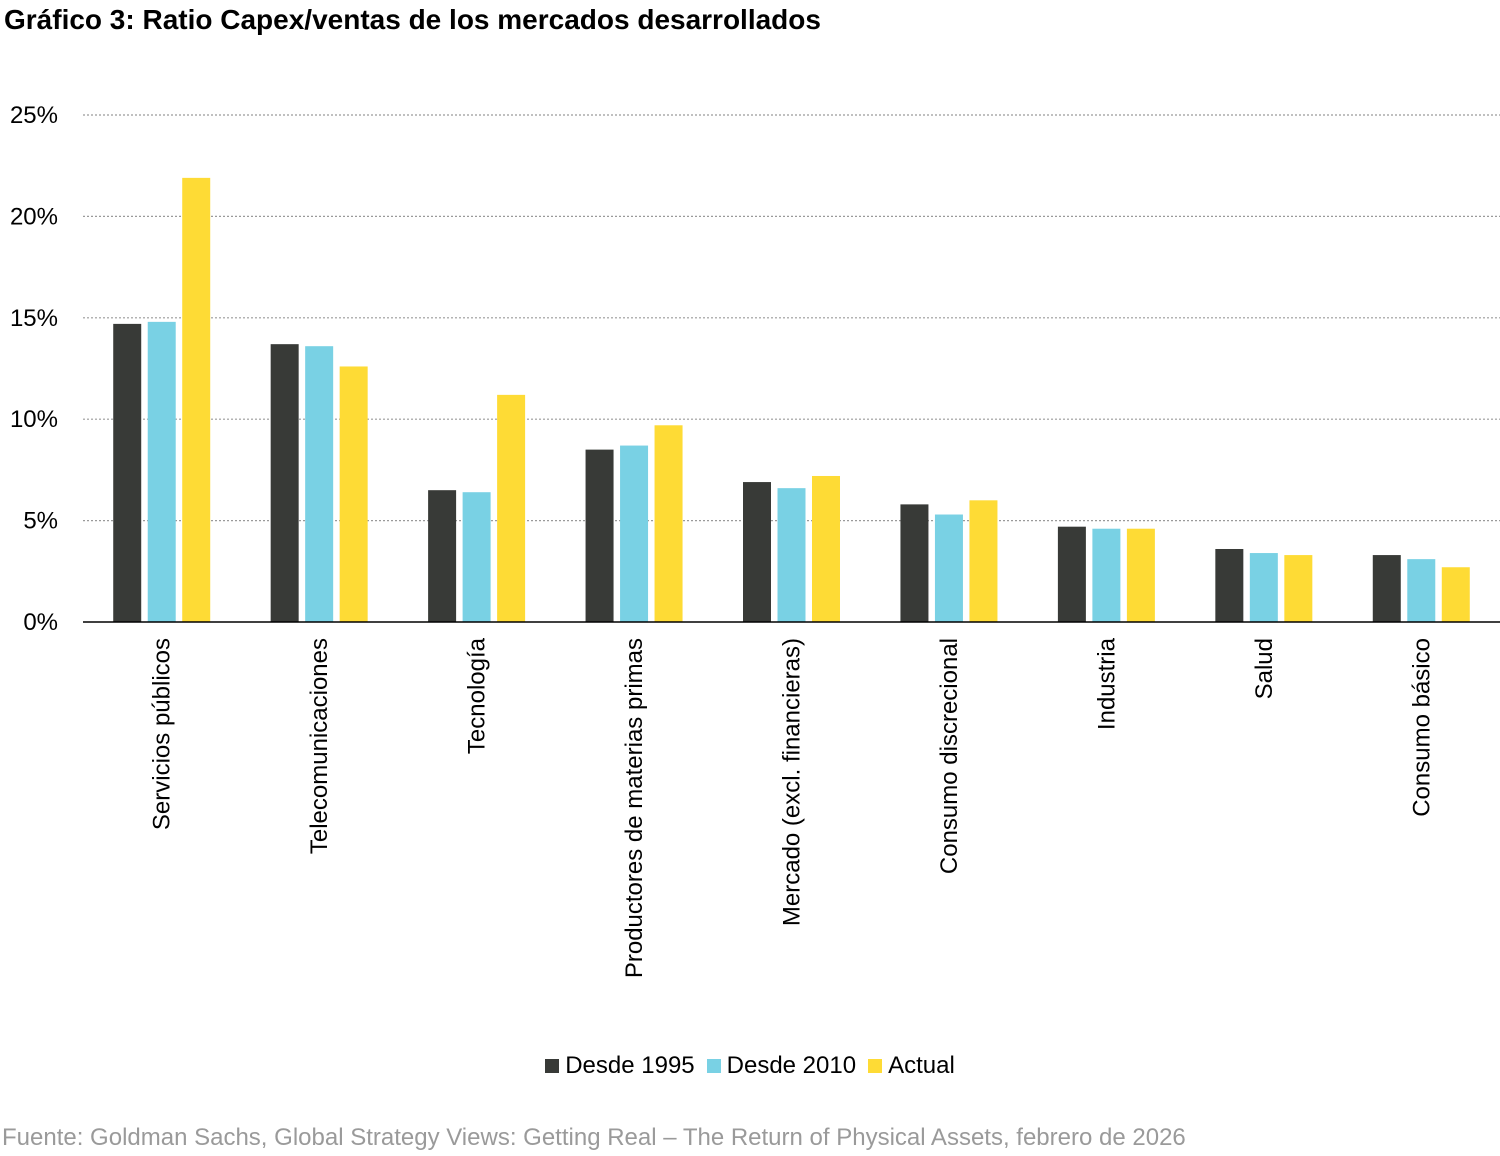 The image size is (1500, 1156). Describe the element at coordinates (477, 695) in the screenshot. I see `x-tick-label: Tecnología` at that location.